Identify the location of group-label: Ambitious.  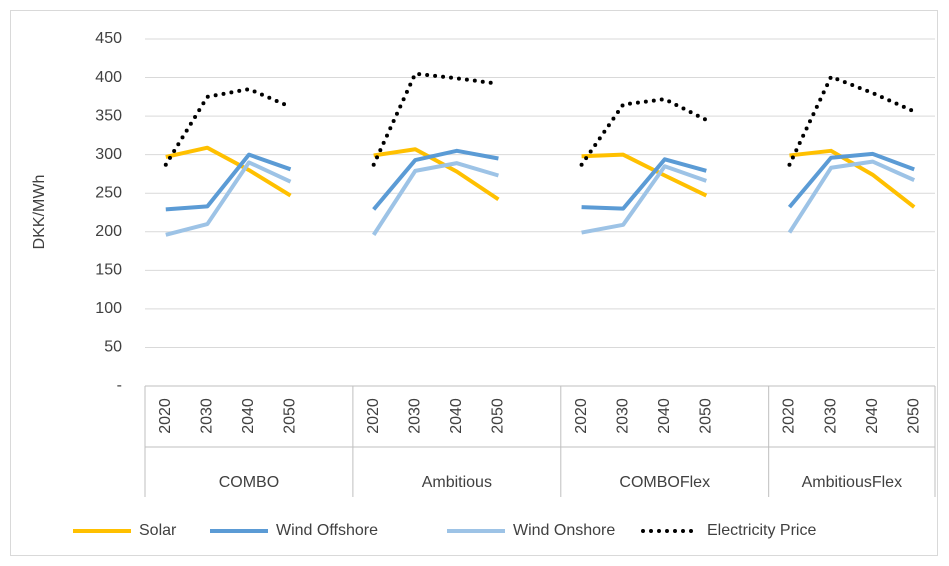
(457, 482).